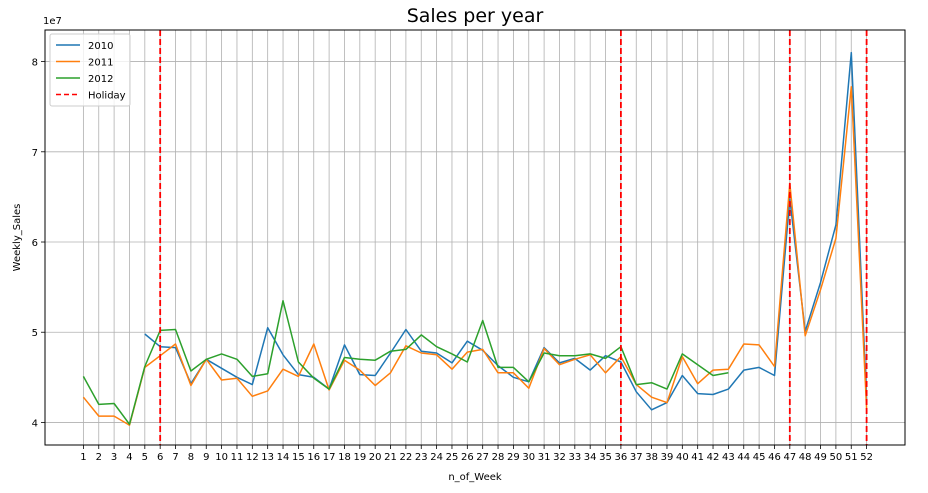 Image resolution: width=928 pixels, height=493 pixels. What do you see at coordinates (743, 457) in the screenshot?
I see `x-tick-label: 44` at bounding box center [743, 457].